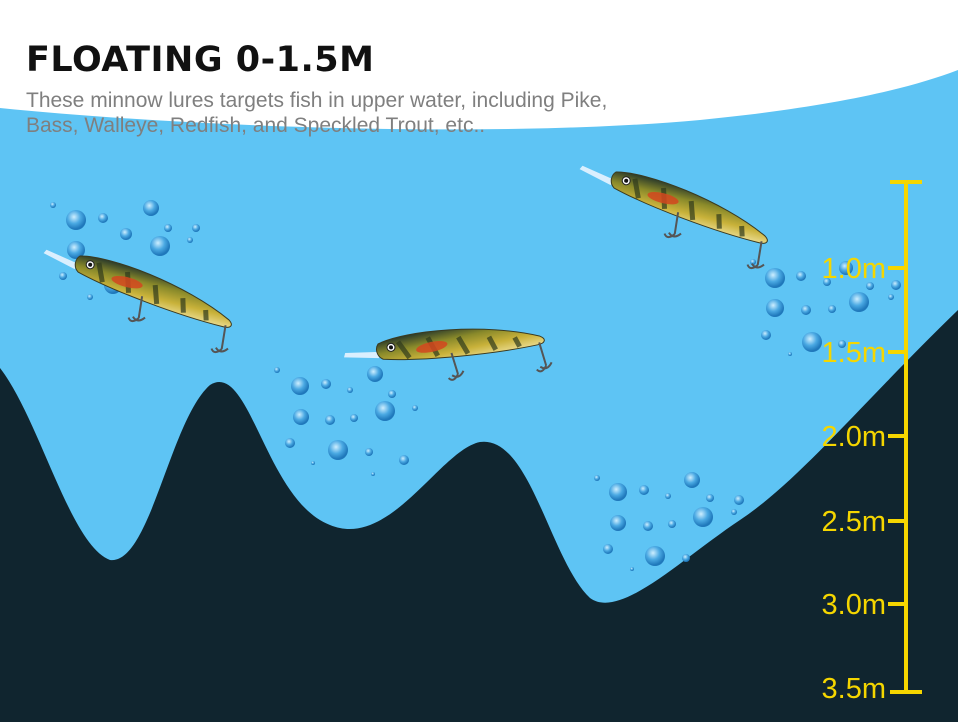  What do you see at coordinates (346, 421) in the screenshot?
I see `bubble-cluster-middle` at bounding box center [346, 421].